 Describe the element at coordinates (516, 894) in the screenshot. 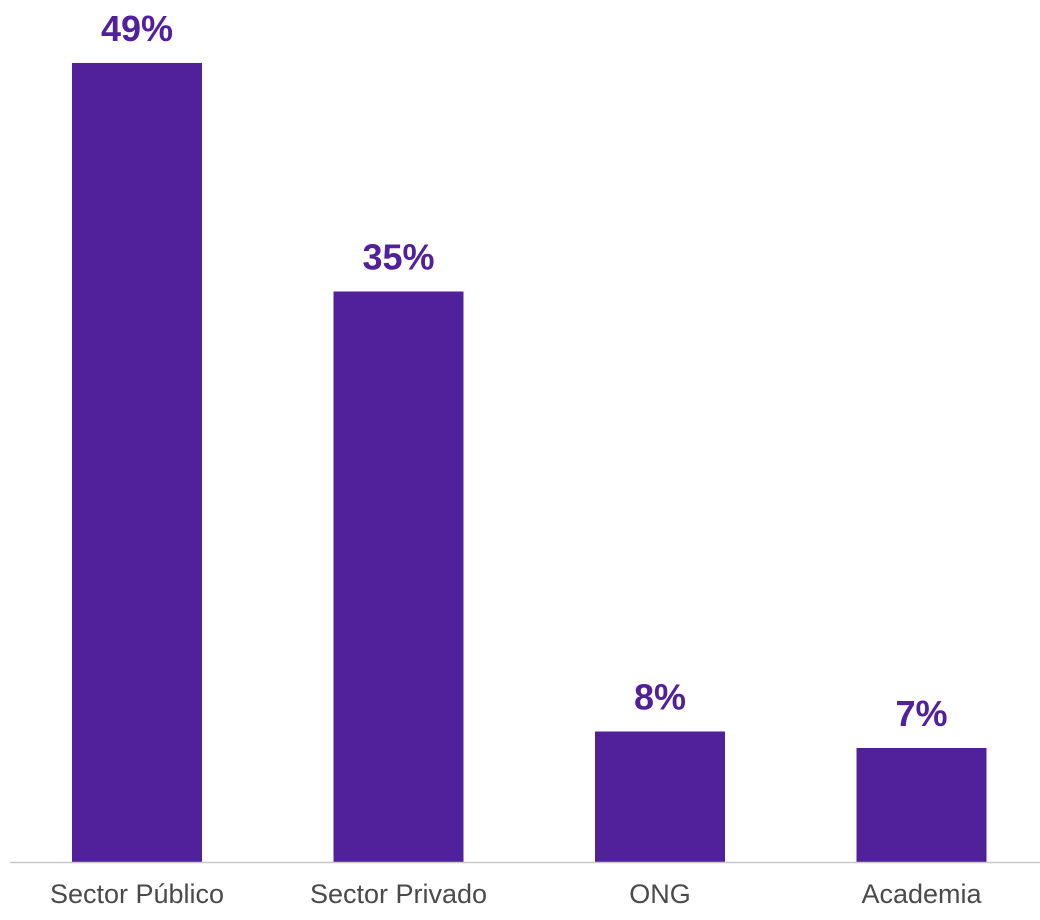

I see `x-tick-labels-group: Sector Público Sector Privado ONG Academia` at that location.